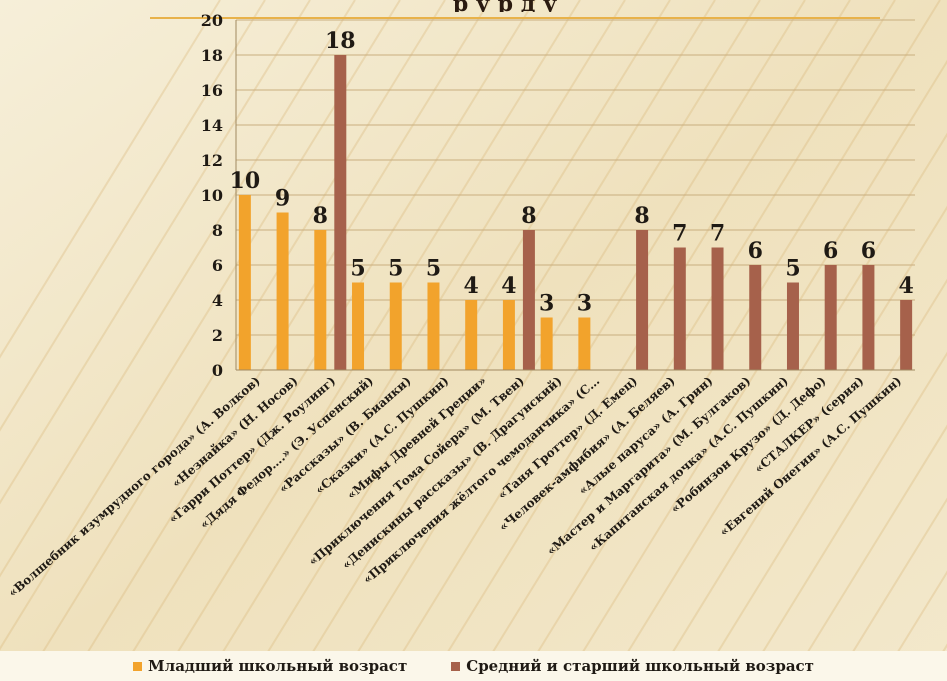  I want to click on data-label: 18, so click(340, 41).